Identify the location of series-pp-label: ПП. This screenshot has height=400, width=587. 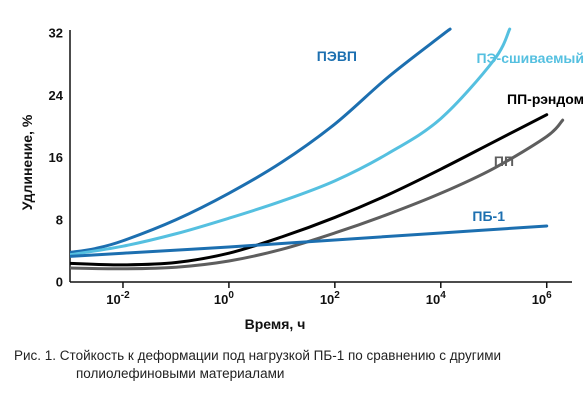
(504, 161).